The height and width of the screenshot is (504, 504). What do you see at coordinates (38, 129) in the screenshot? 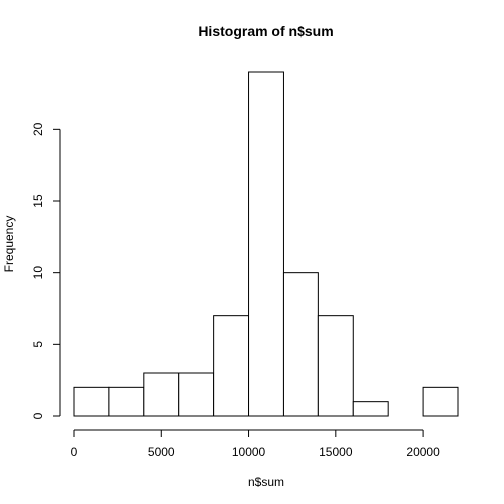
I see `y-tick-label-4: 20` at bounding box center [38, 129].